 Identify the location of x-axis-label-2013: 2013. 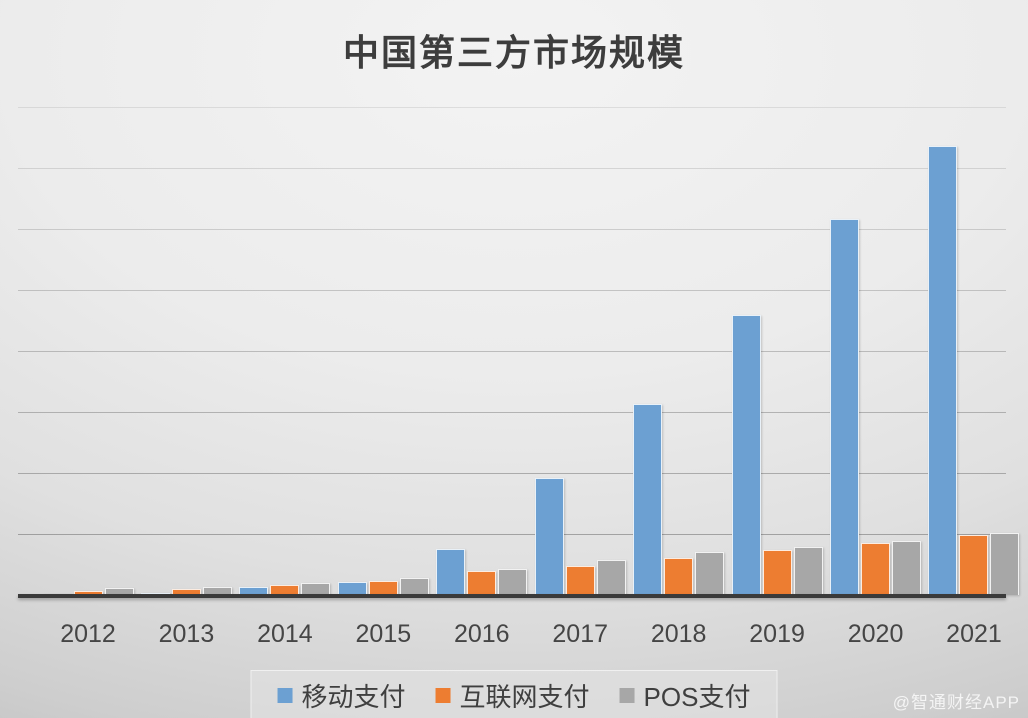
(186, 634).